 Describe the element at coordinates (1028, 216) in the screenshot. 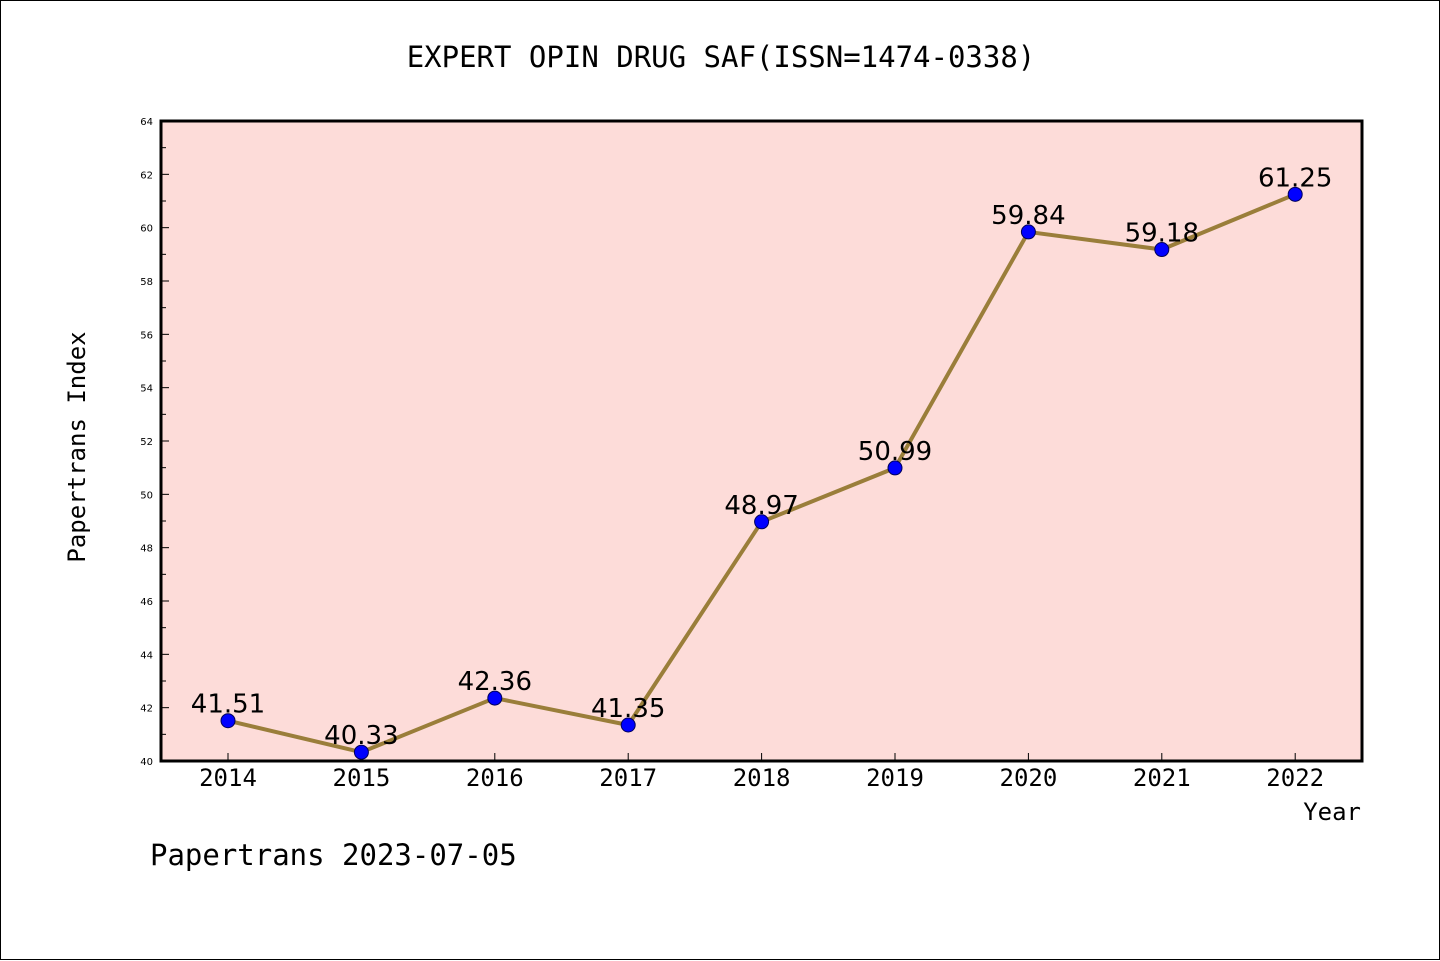

I see `data-label: 59.84` at that location.